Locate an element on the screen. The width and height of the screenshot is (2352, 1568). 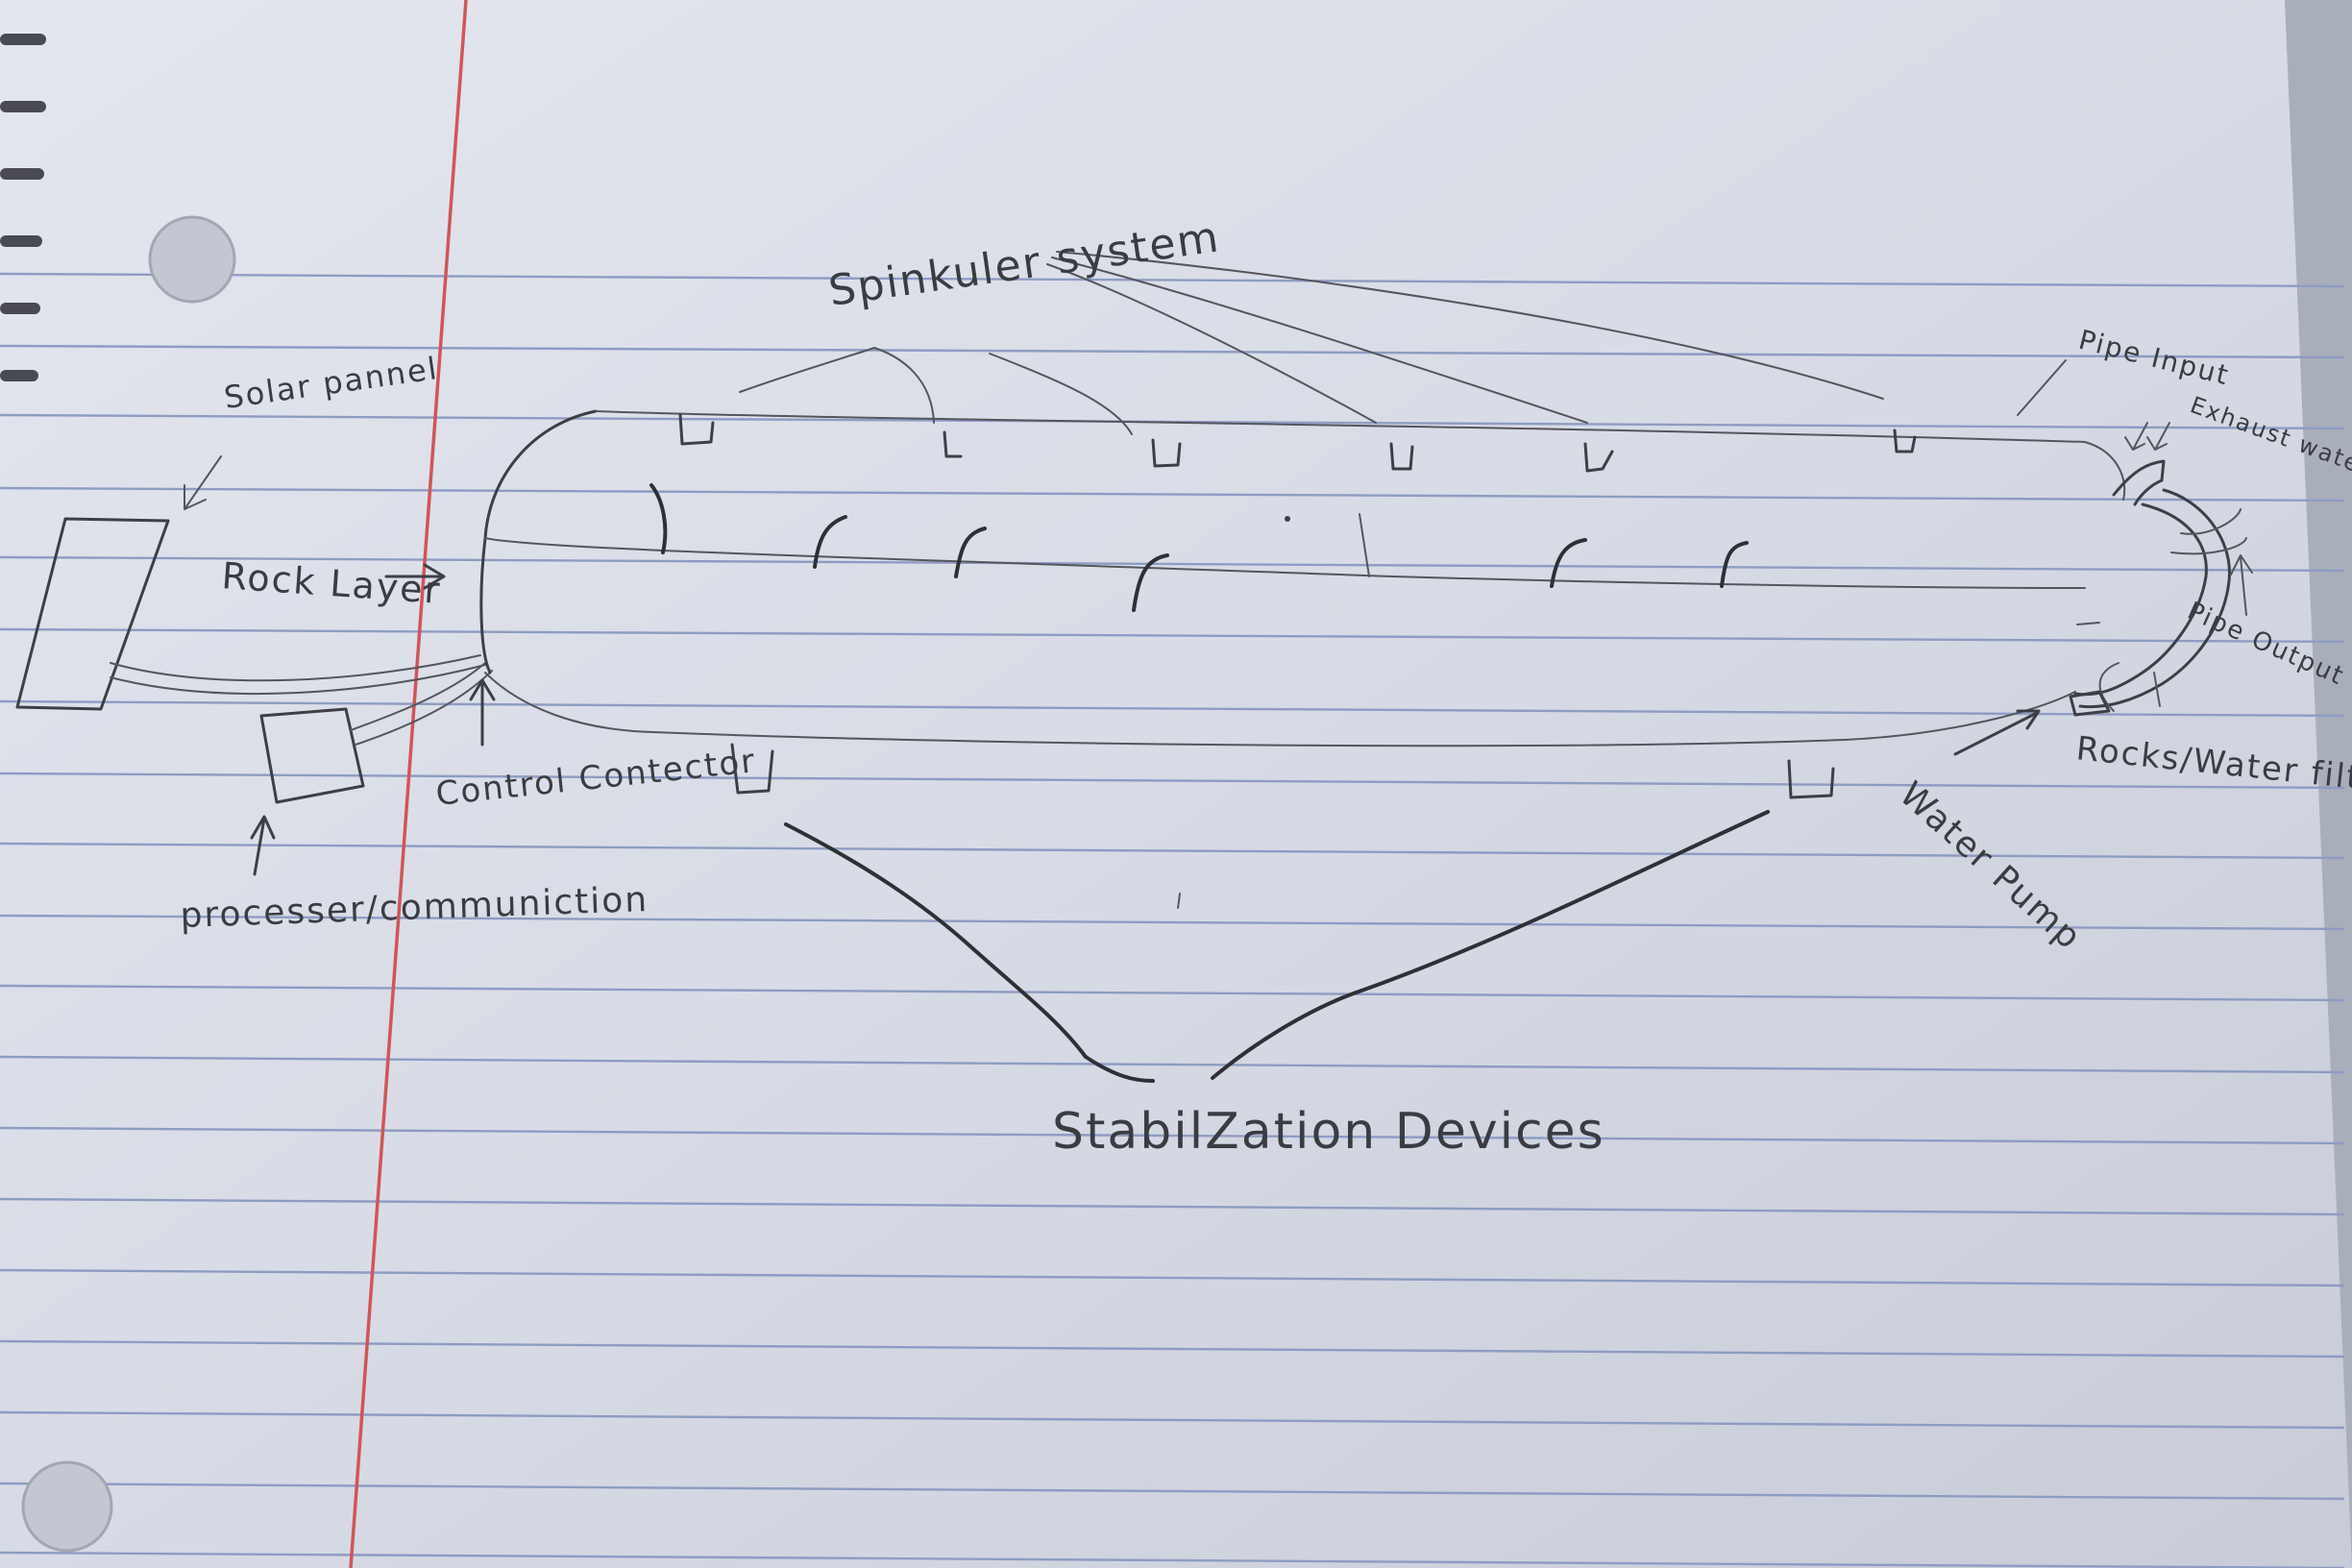
arrow-water-pump is located at coordinates (1997, 732).